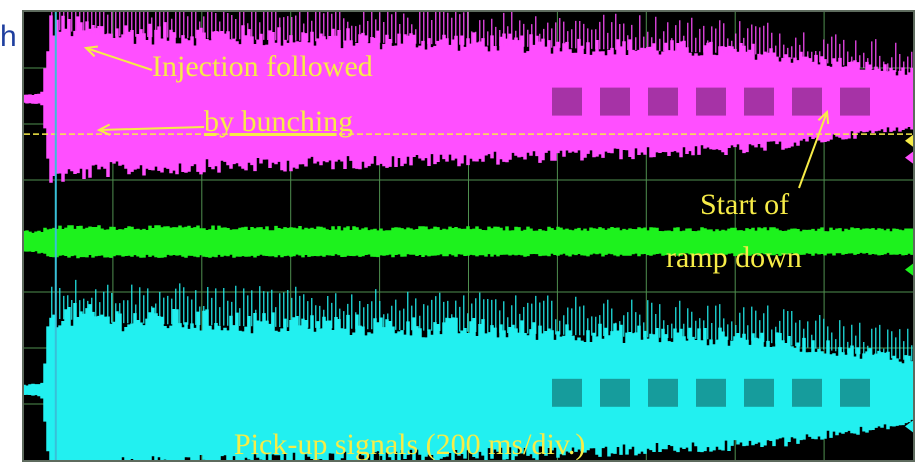 The height and width of the screenshot is (464, 917). Describe the element at coordinates (813, 150) in the screenshot. I see `ramp-down-arrow-shaft` at that location.